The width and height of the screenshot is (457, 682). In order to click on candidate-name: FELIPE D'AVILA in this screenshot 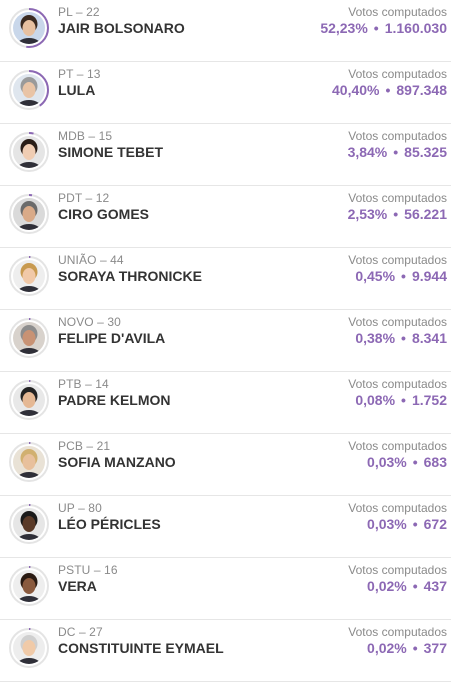, I will do `click(112, 338)`.